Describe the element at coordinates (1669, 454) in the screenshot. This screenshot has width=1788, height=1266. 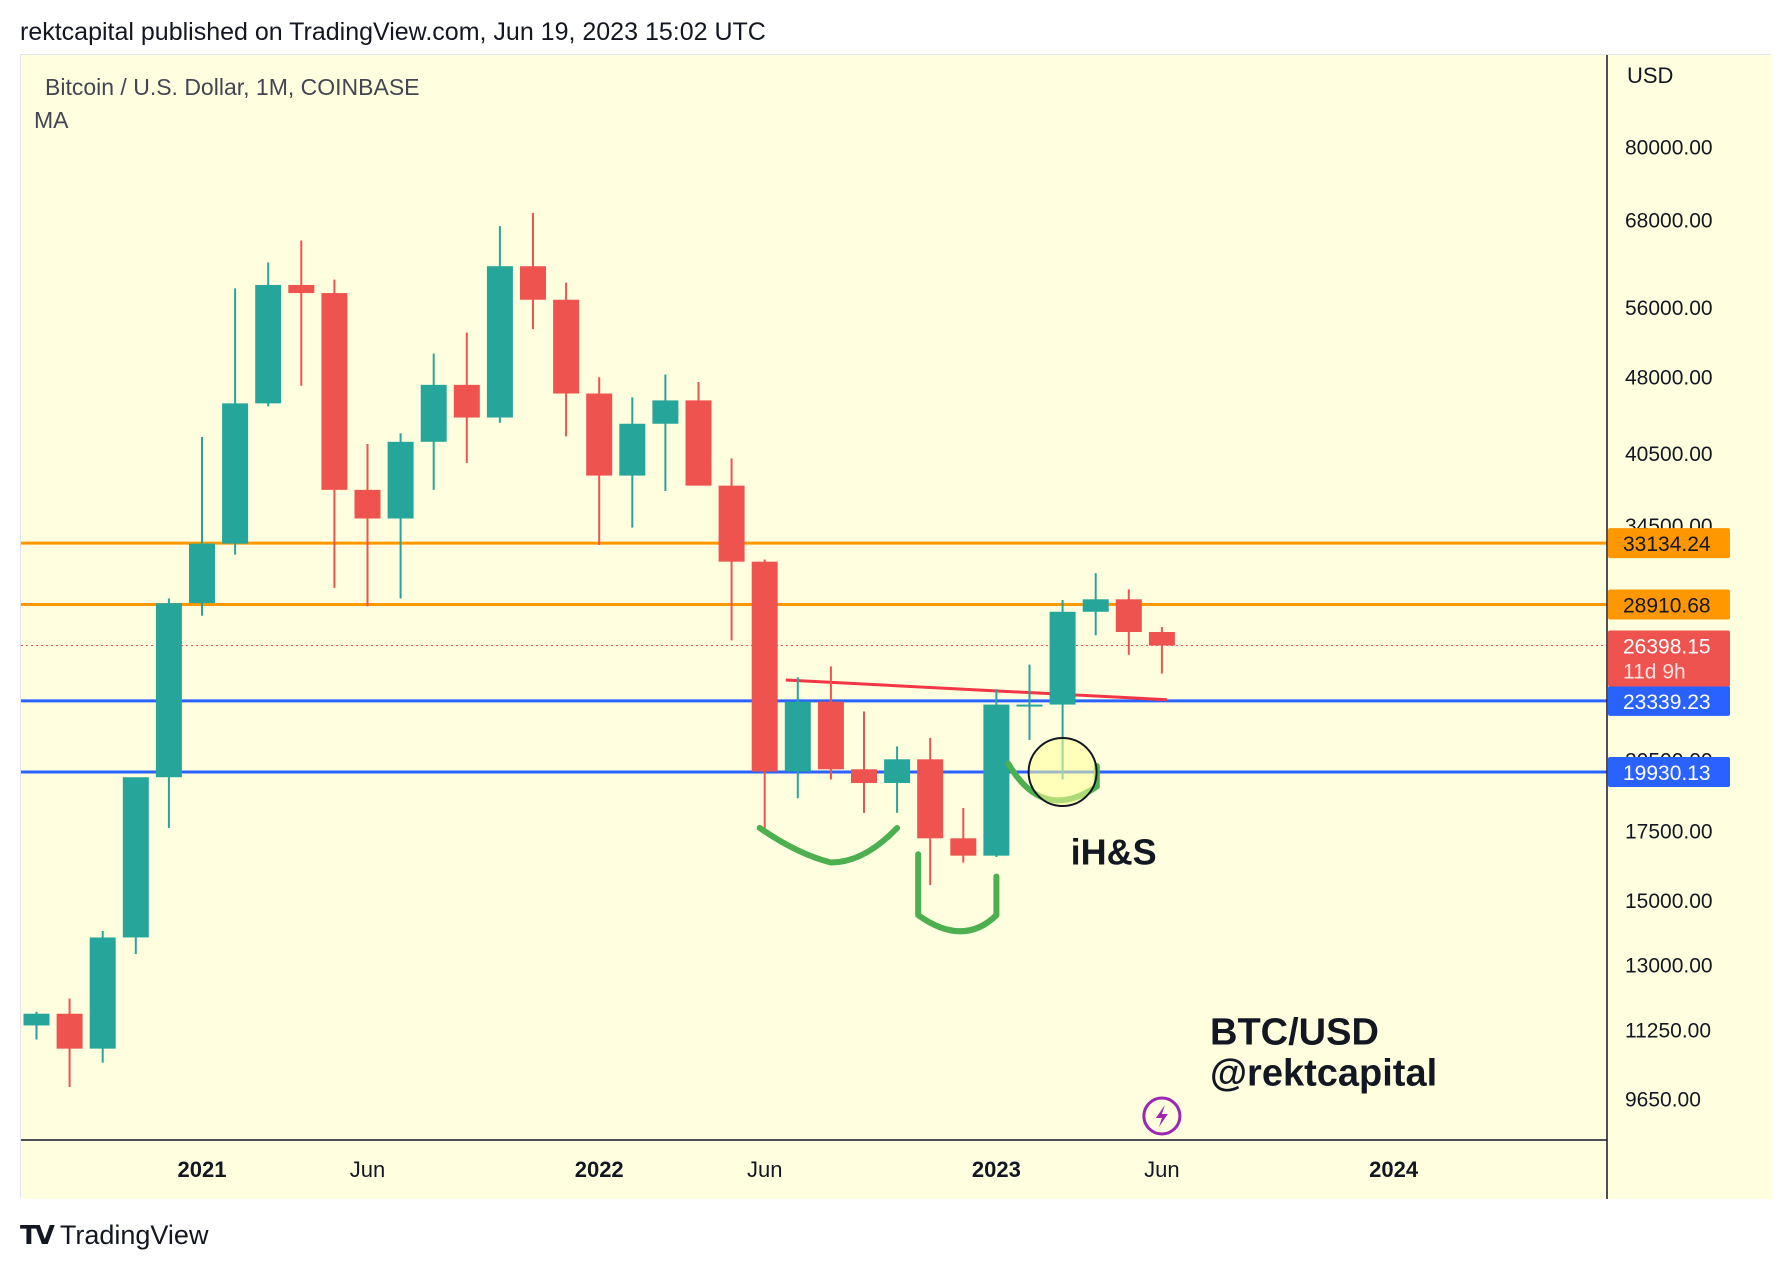
I see `y-tick-label: 40500.00` at that location.